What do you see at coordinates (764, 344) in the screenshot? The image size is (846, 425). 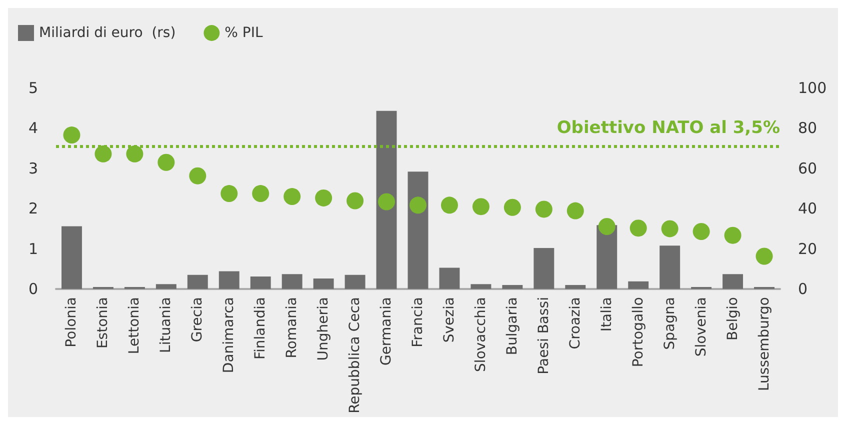 I see `x-tick-label: Lussemburgo` at bounding box center [764, 344].